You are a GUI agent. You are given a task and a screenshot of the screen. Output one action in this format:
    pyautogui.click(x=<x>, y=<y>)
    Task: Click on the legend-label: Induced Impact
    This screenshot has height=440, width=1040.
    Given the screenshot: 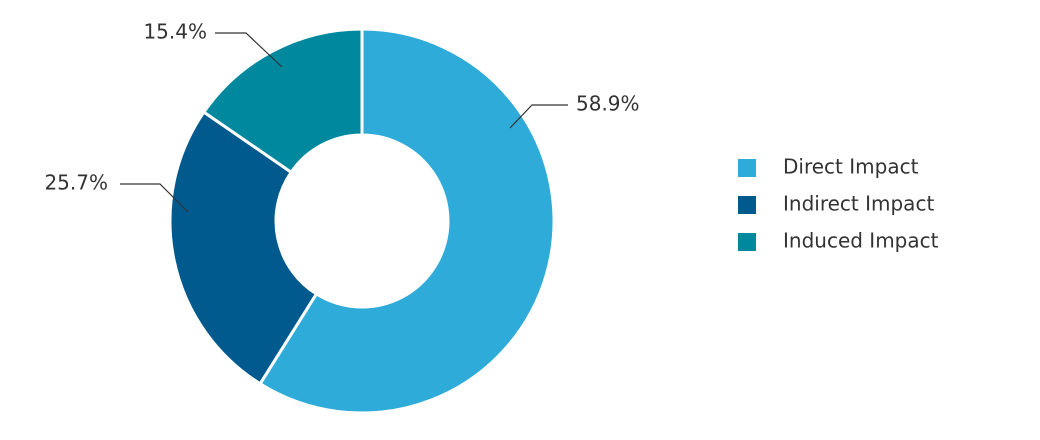 What is the action you would take?
    pyautogui.click(x=861, y=241)
    